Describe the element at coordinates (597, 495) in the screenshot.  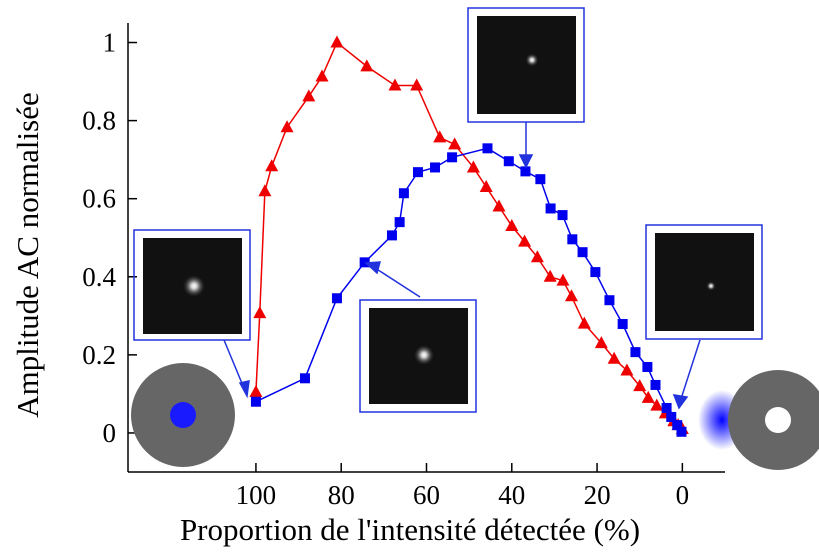
I see `x-tick-label: 20` at that location.